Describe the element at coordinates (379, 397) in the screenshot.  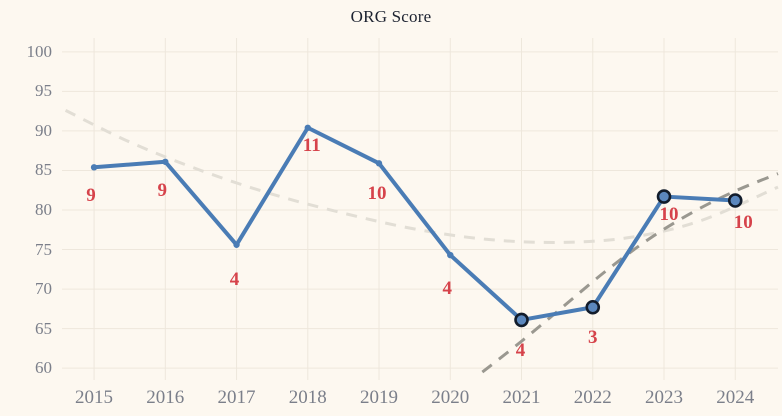
I see `x-axis-tick-label: 2019` at that location.